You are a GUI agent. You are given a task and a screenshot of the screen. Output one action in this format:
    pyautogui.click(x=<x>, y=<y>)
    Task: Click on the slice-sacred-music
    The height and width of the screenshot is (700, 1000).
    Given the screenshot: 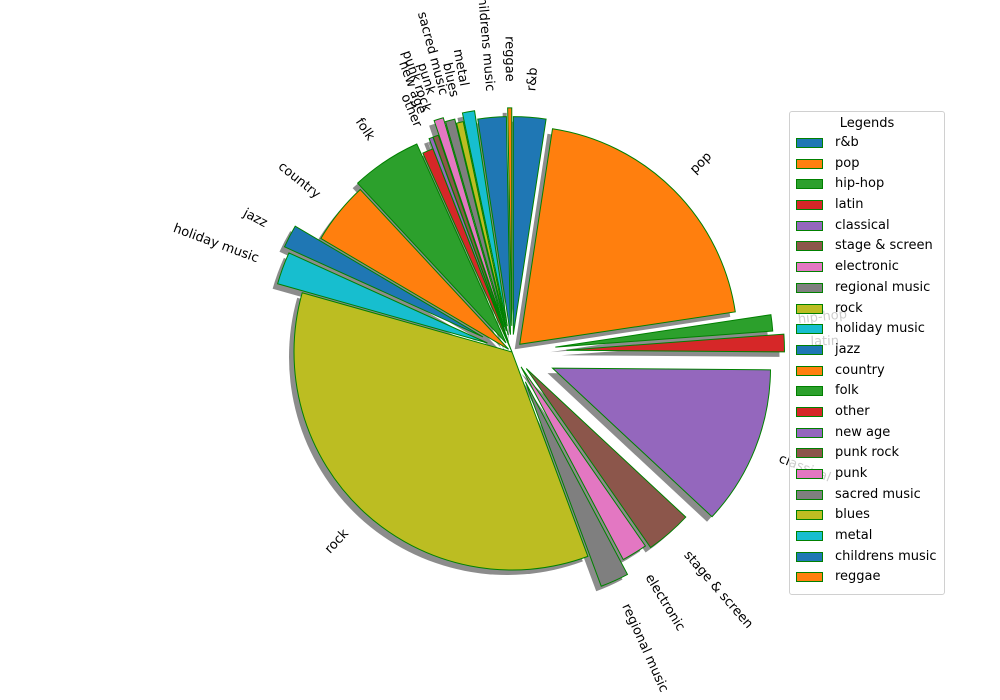 What is the action you would take?
    pyautogui.click(x=475, y=225)
    